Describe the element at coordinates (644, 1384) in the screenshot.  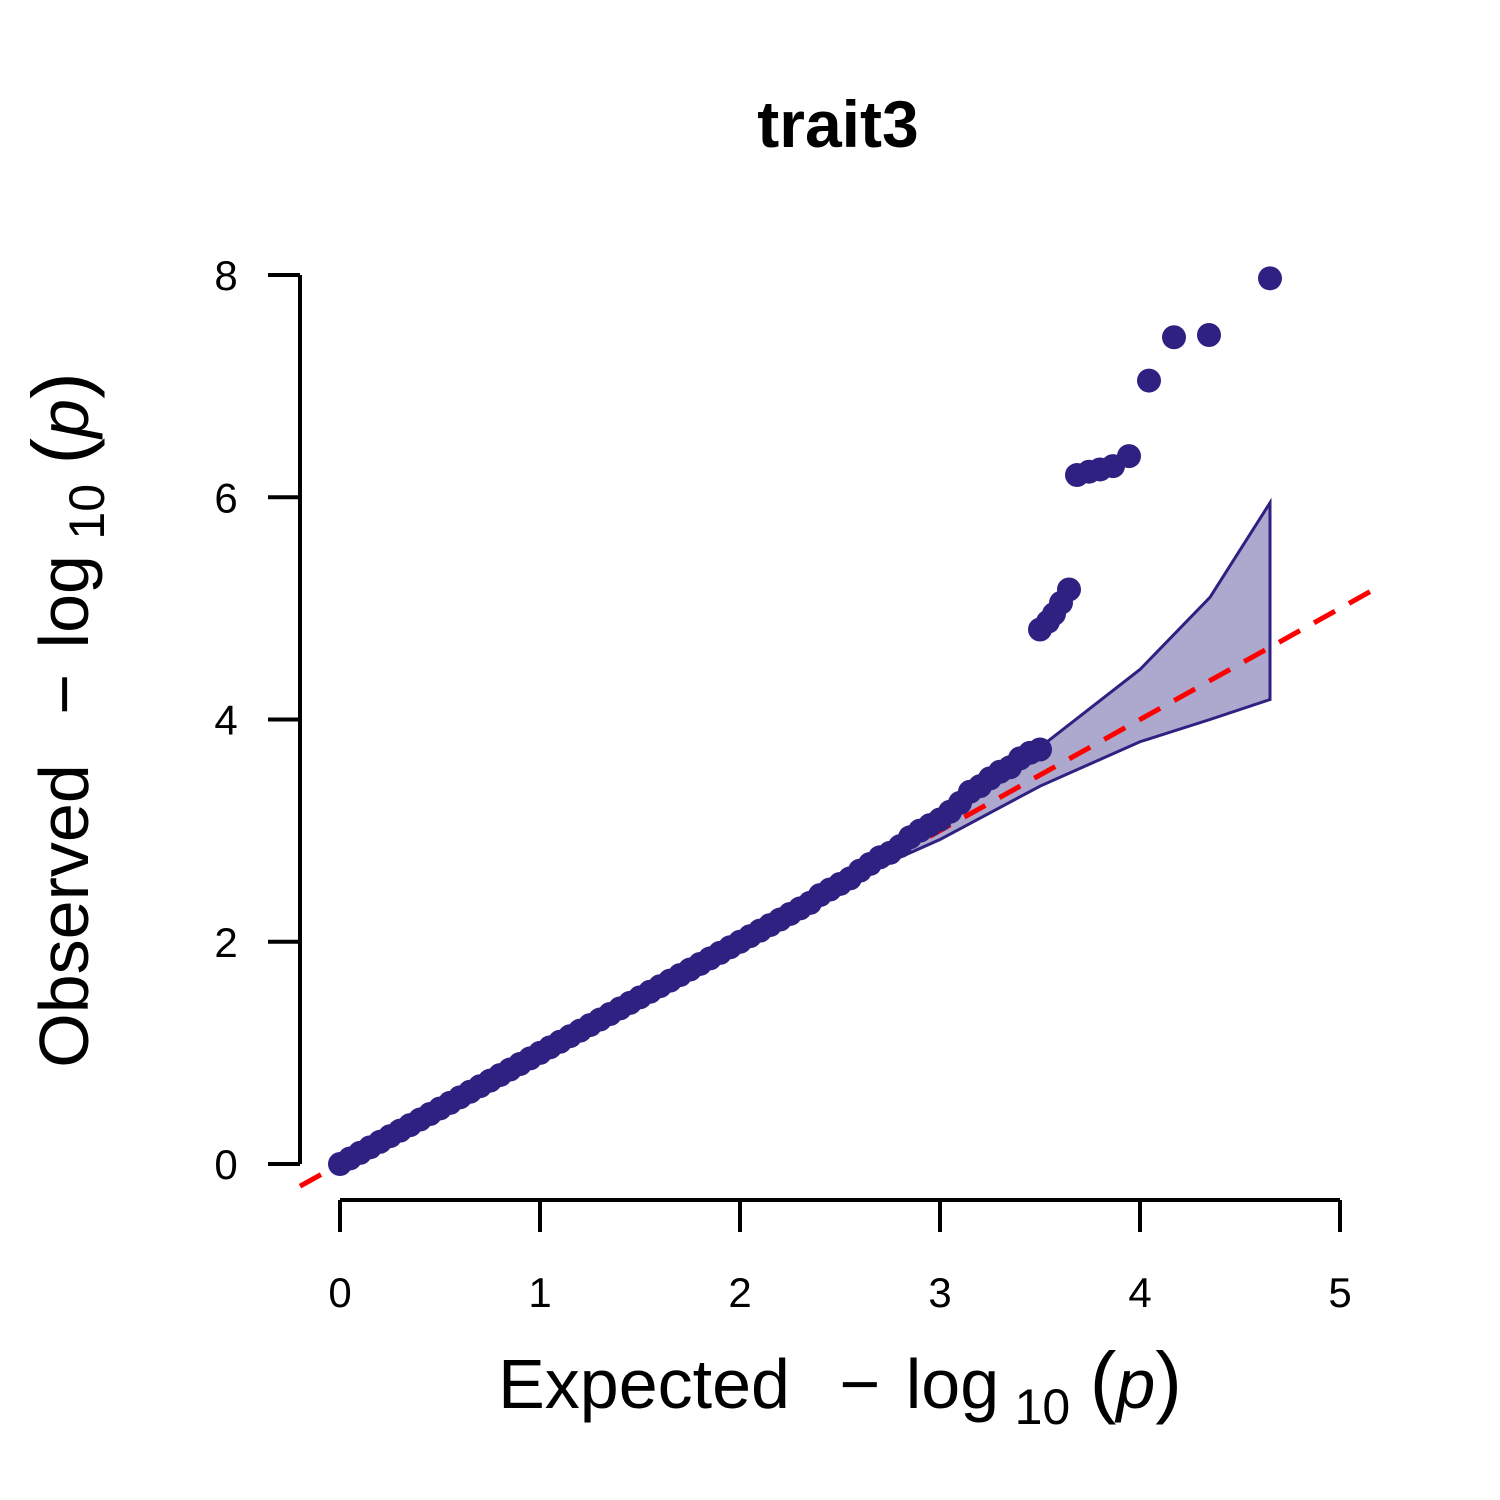
I see `x-label-prefix: Expected` at that location.